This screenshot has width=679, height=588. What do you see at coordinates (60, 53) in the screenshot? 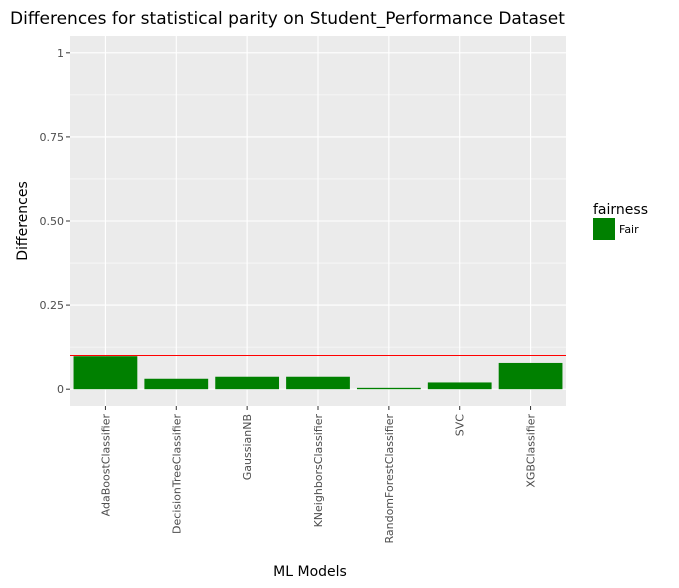
I see `y-tick-label: 1` at bounding box center [60, 53].